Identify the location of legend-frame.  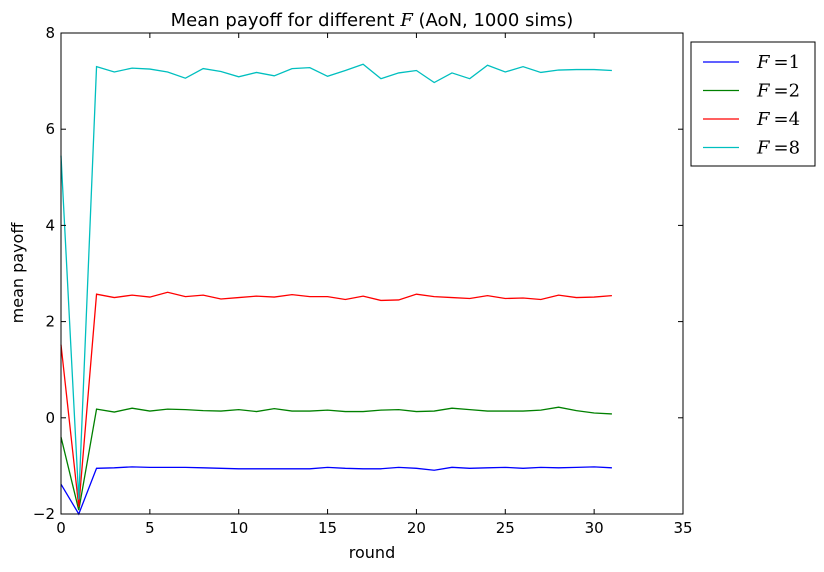
(753, 104).